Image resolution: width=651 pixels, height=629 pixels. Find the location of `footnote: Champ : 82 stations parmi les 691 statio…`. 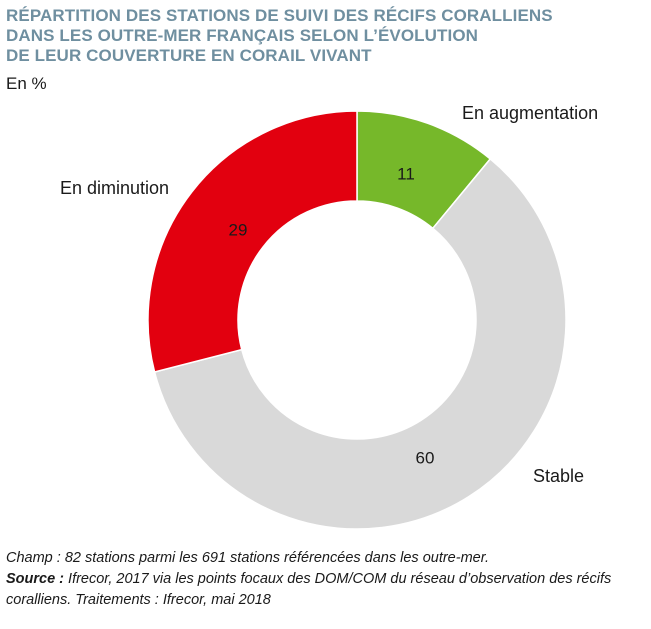

footnote: Champ : 82 stations parmi les 691 statio… is located at coordinates (326, 579).